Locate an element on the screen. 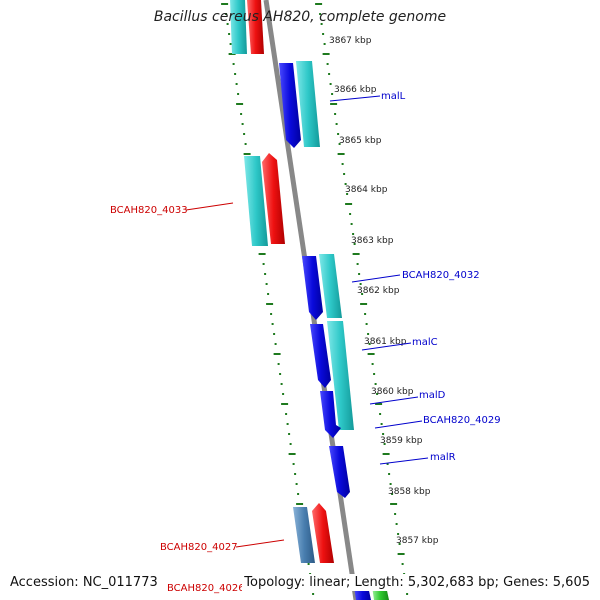  kbp-label: 3859 kbp is located at coordinates (401, 441).